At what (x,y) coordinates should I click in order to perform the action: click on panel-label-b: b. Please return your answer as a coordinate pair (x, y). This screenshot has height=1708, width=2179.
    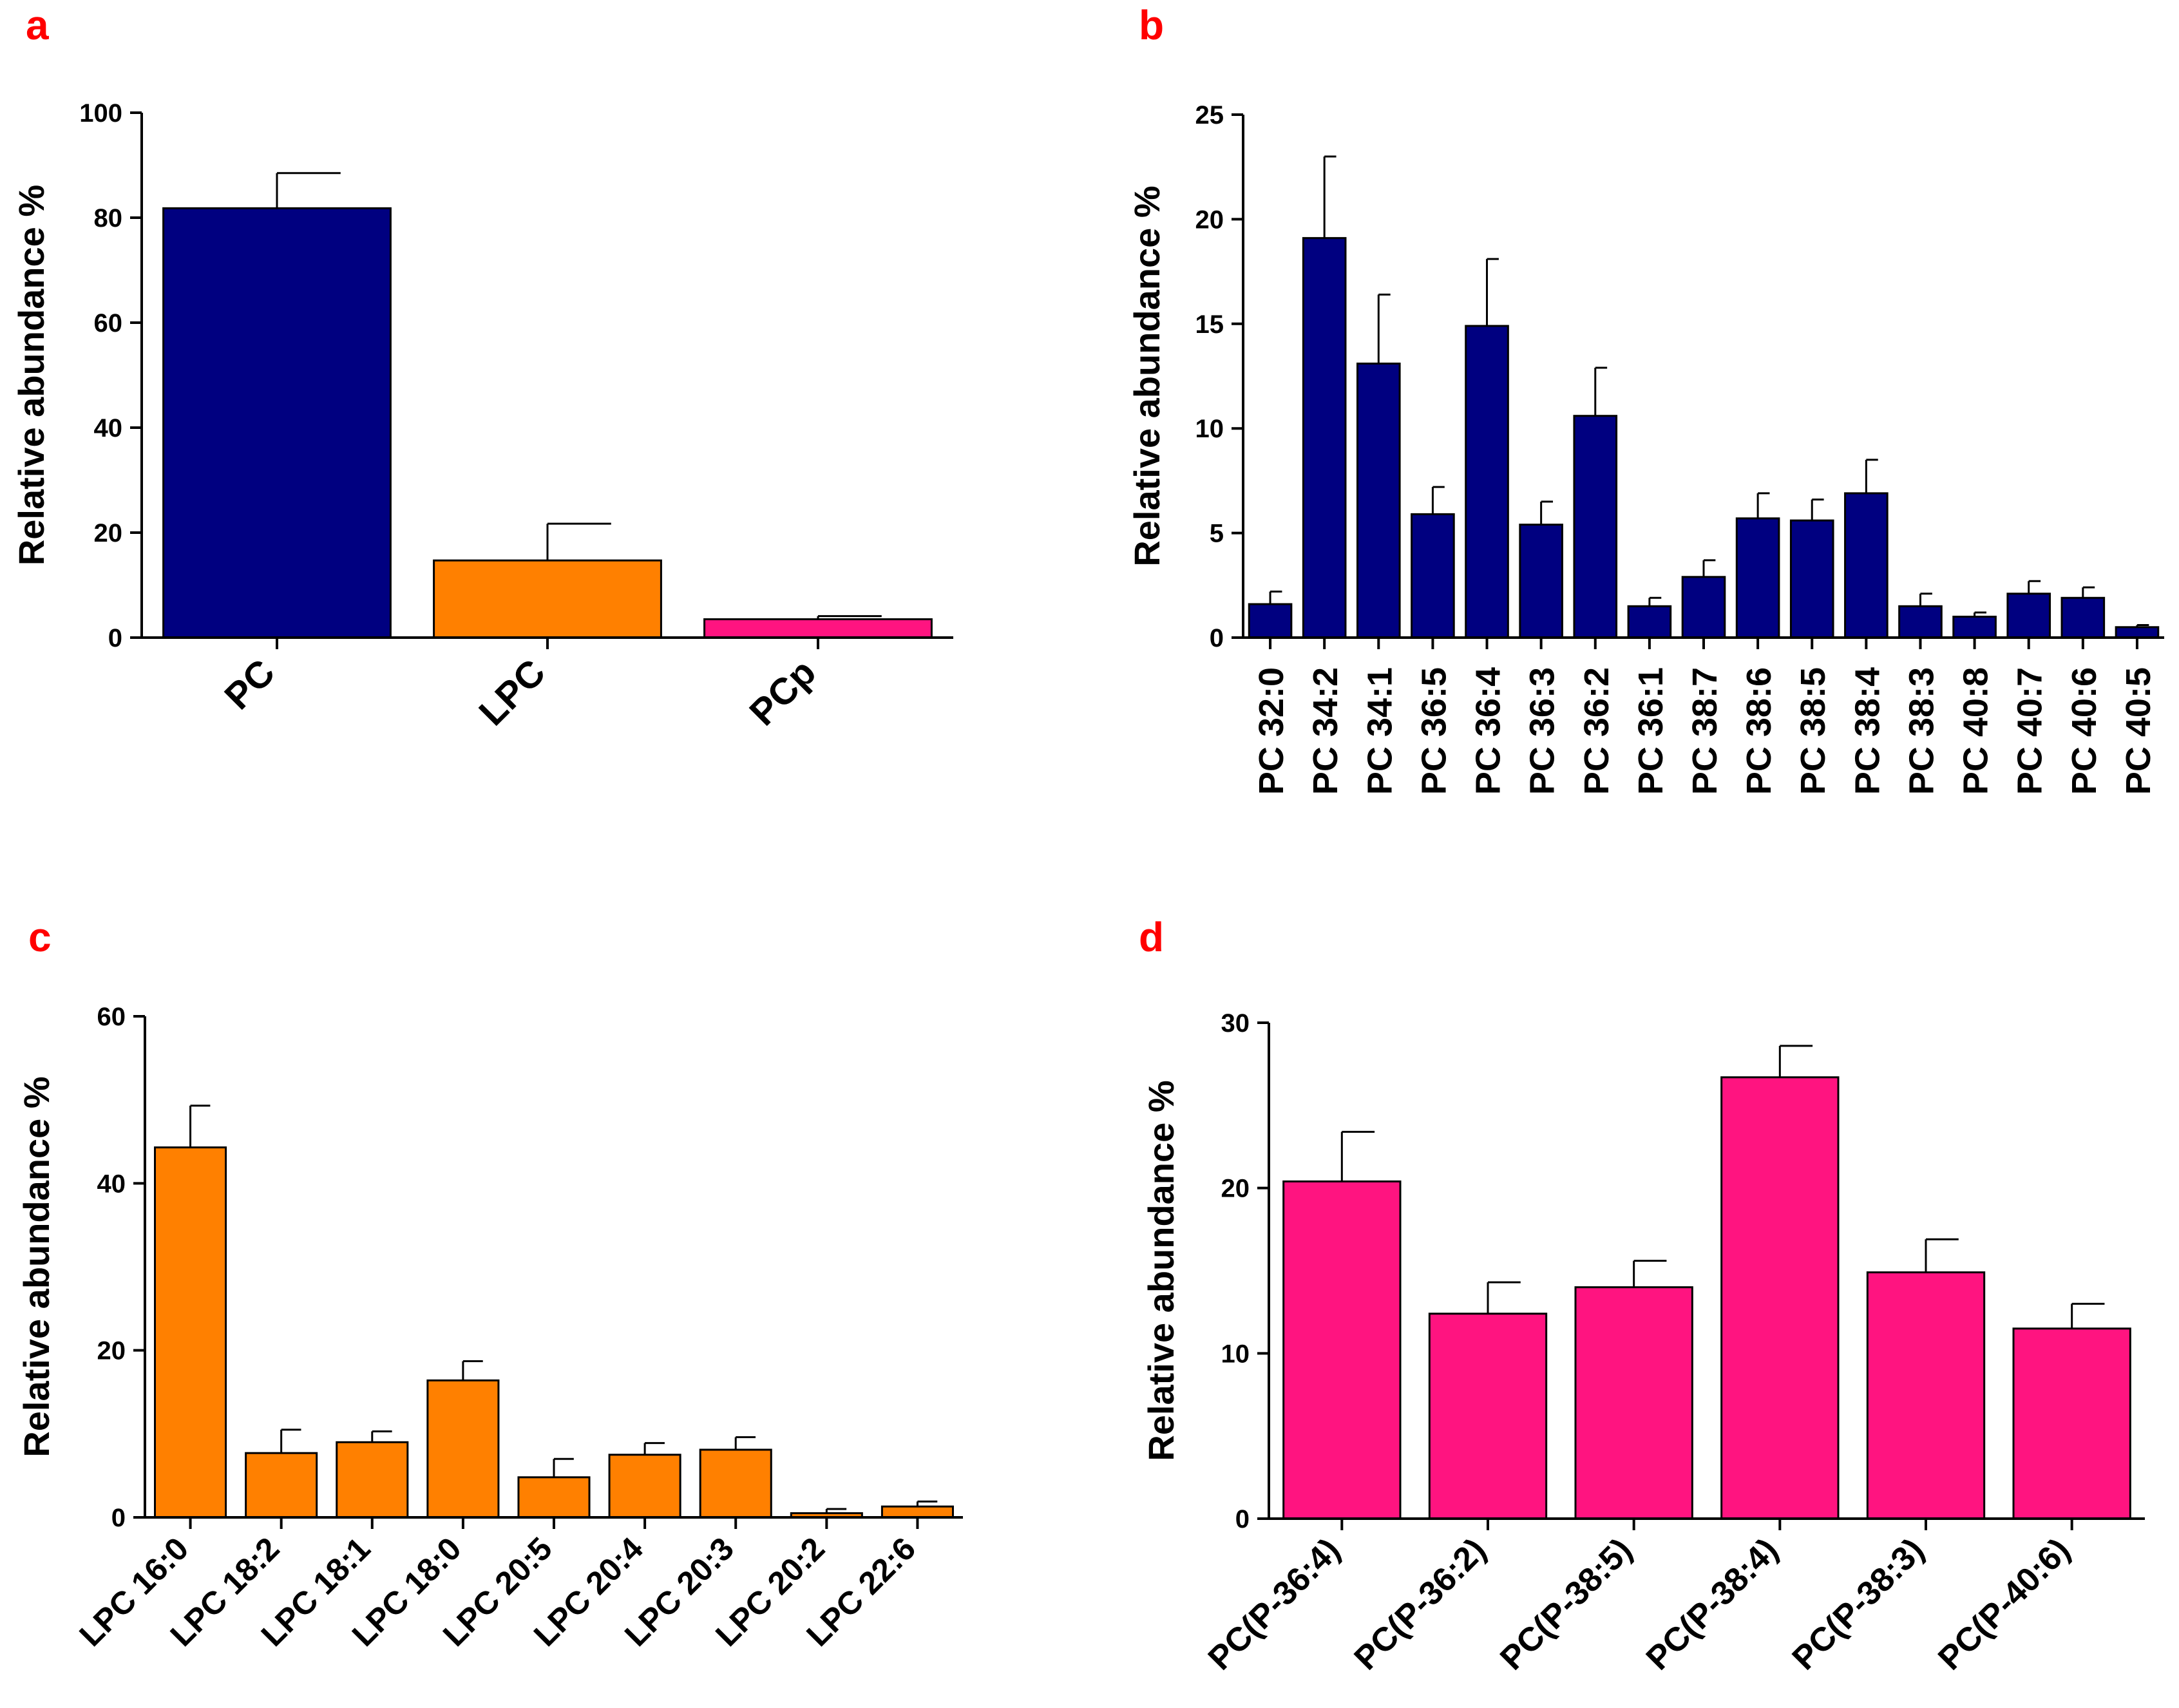
    Looking at the image, I should click on (1152, 25).